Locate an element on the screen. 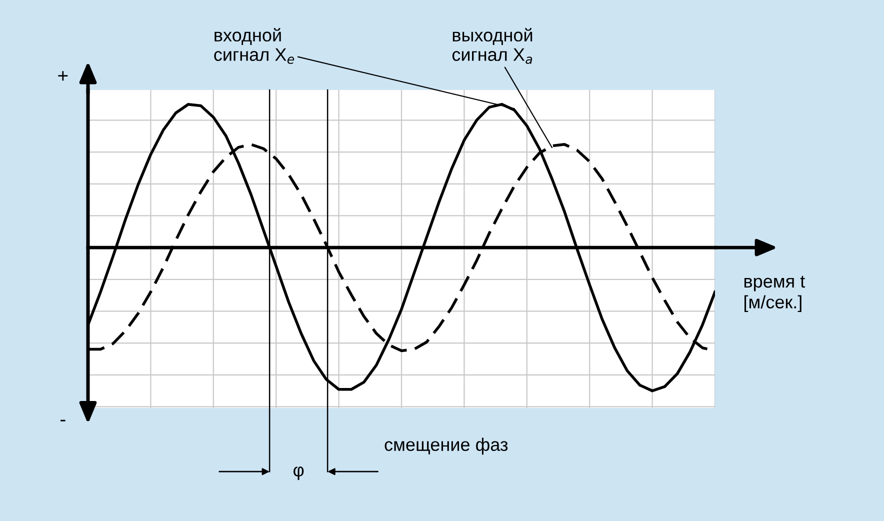  text: входной сигнал X$_{e}$ is located at coordinates (254, 46).